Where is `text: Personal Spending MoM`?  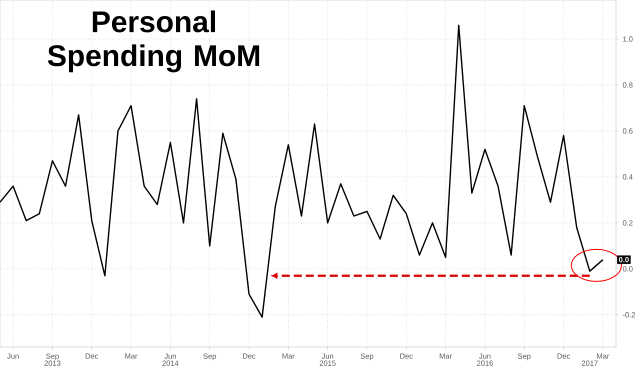 text: Personal Spending MoM is located at coordinates (154, 41).